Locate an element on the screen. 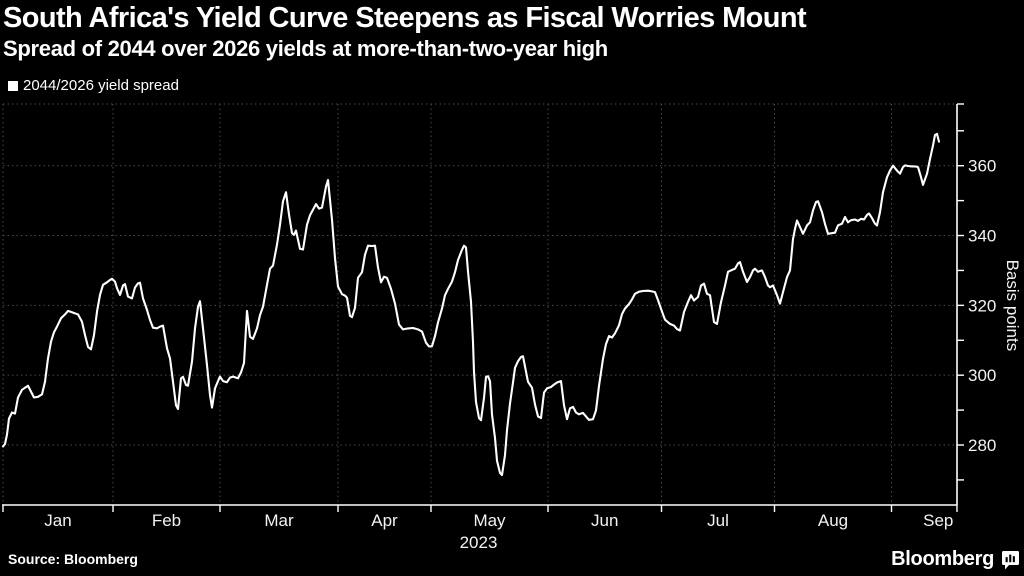 Image resolution: width=1024 pixels, height=576 pixels. source-note: Source: Bloomberg is located at coordinates (73, 559).